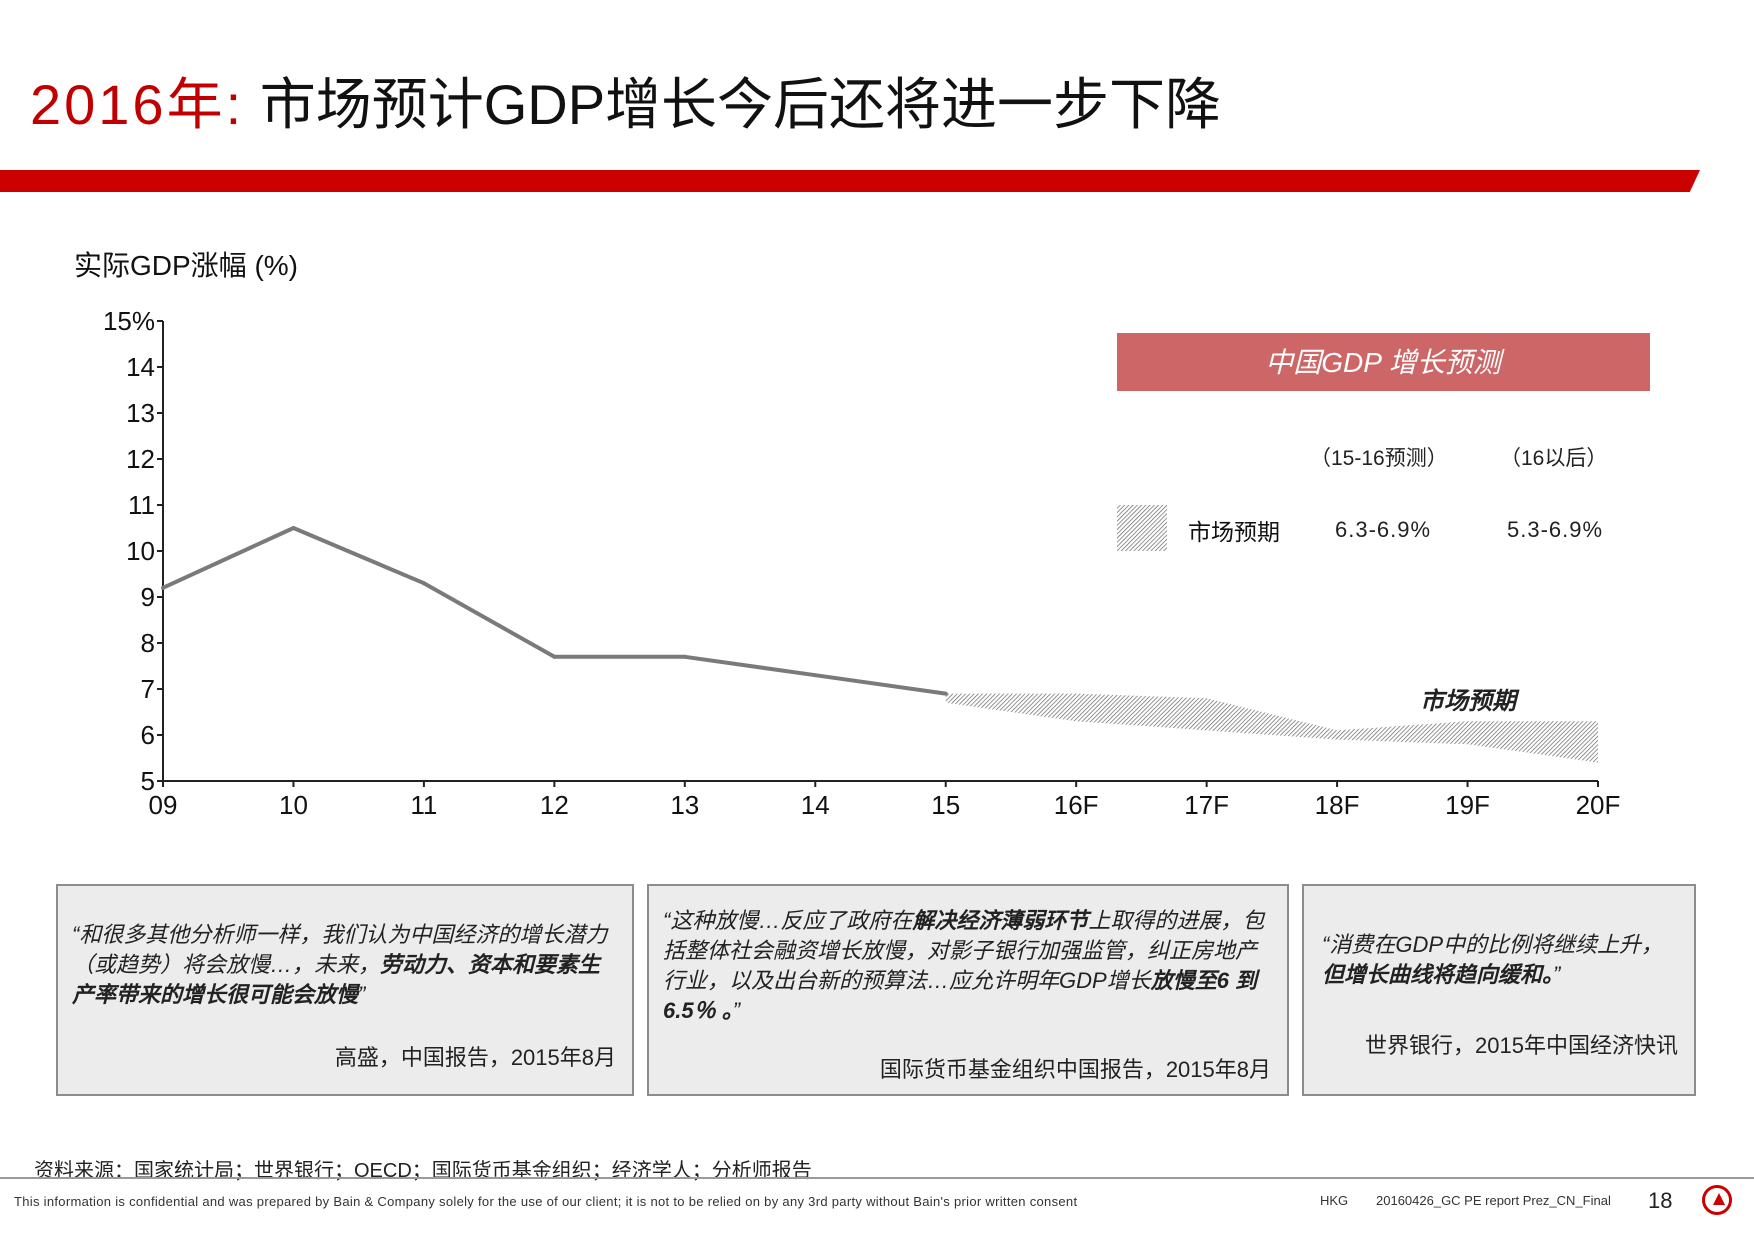 The width and height of the screenshot is (1754, 1240). I want to click on legend-row-label: 市场预期, so click(1234, 532).